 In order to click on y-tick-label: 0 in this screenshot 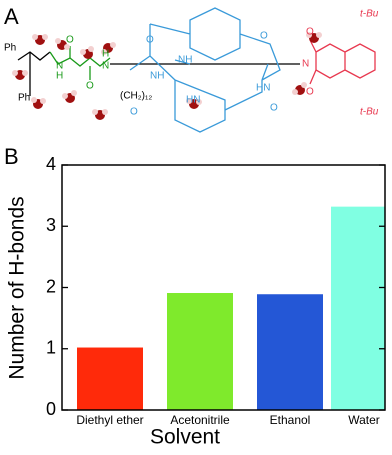, I will do `click(51, 409)`.